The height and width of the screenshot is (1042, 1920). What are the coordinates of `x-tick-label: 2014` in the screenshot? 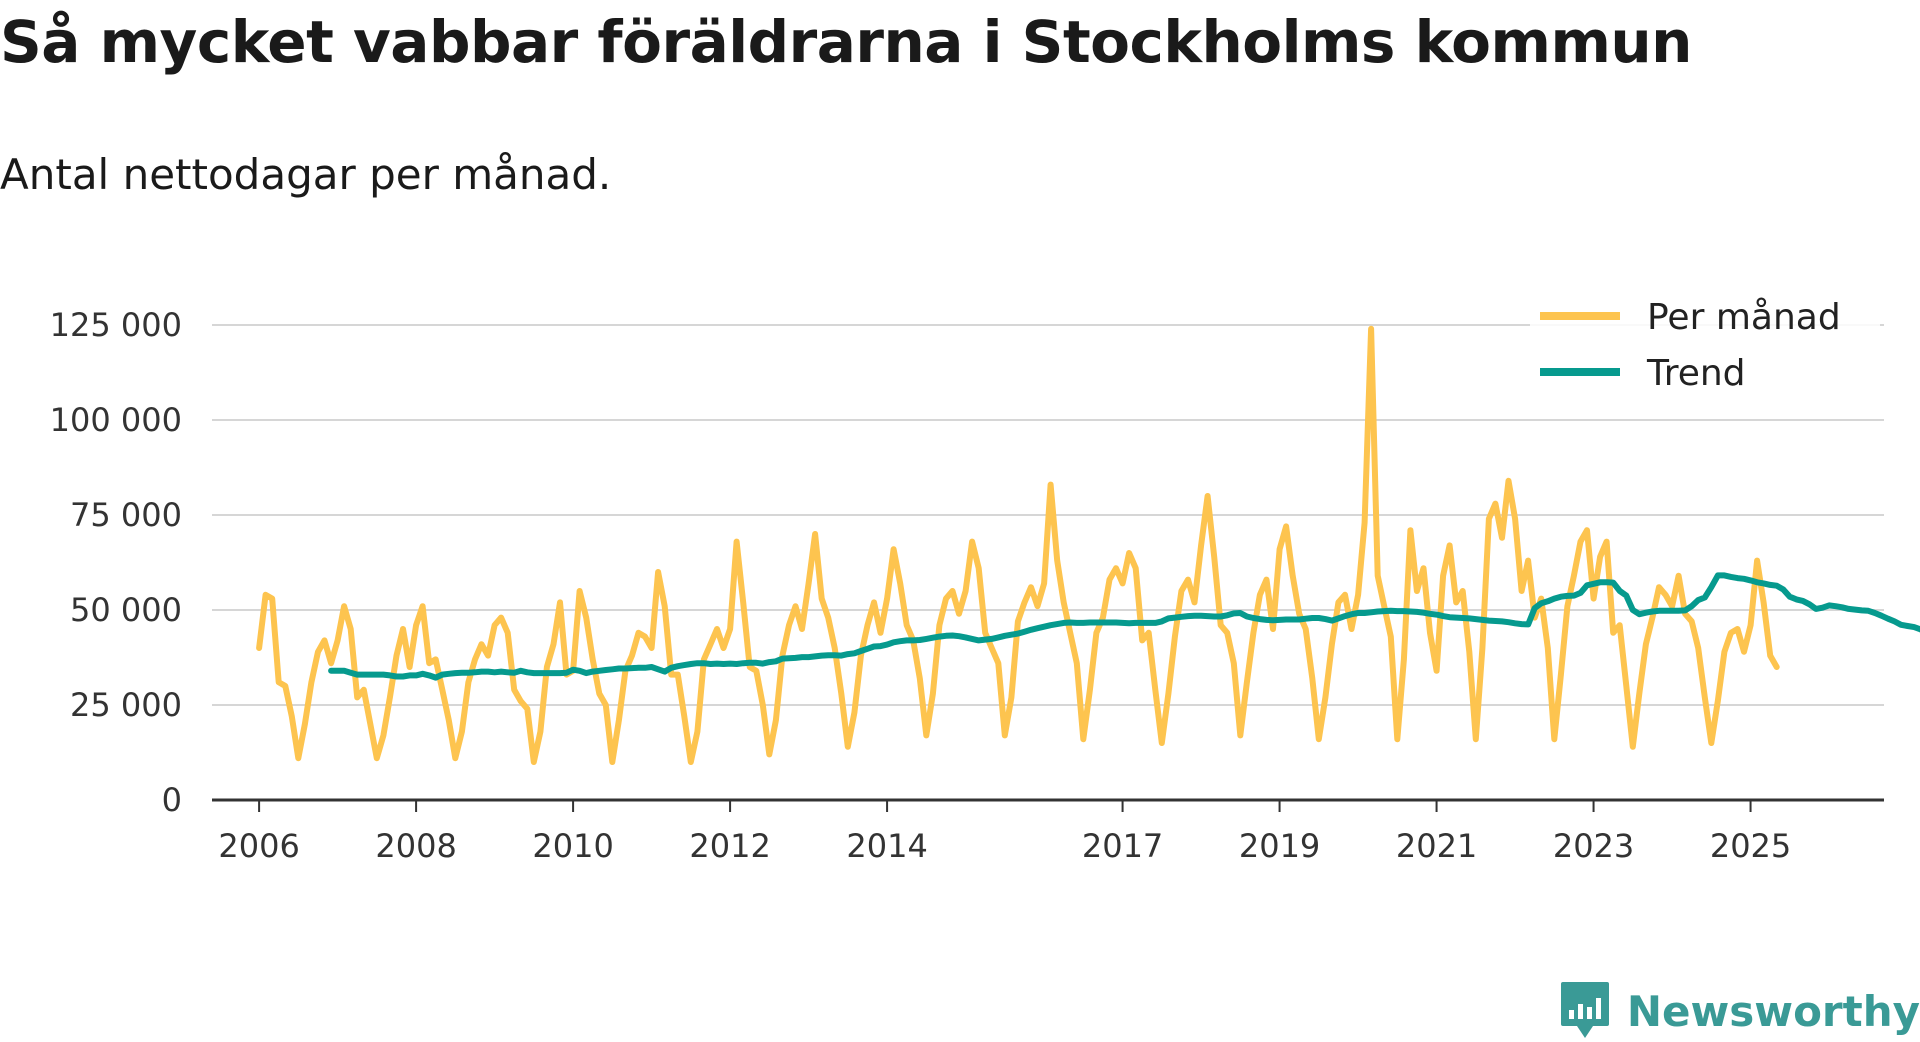 It's located at (886, 846).